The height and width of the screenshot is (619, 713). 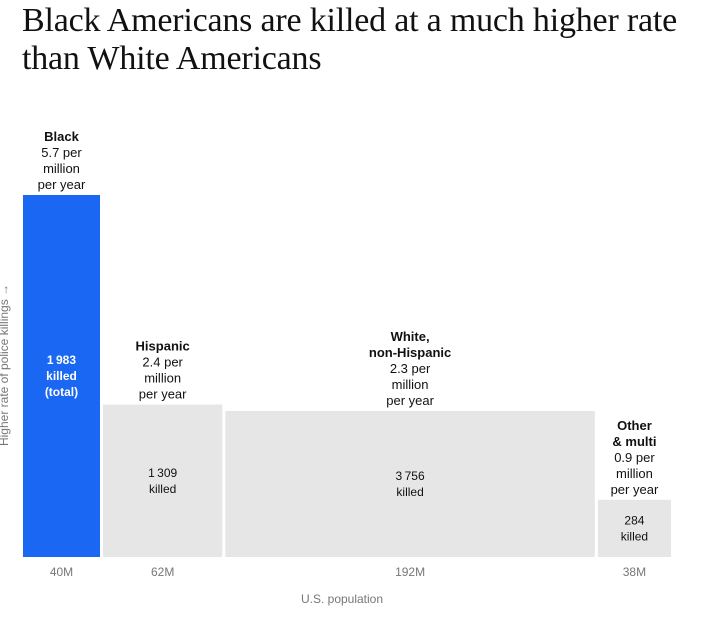 What do you see at coordinates (162, 362) in the screenshot?
I see `category-rate: 2.4 per` at bounding box center [162, 362].